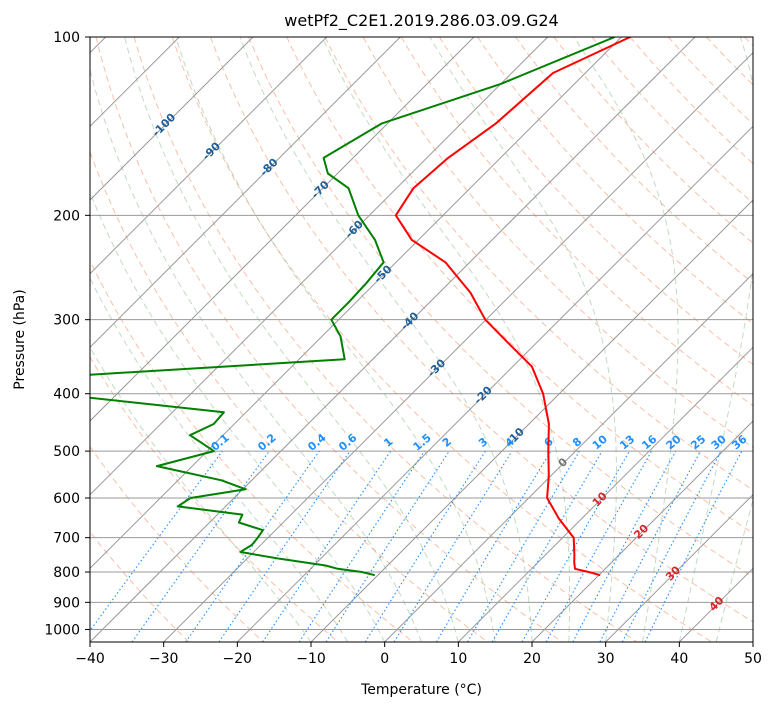 The width and height of the screenshot is (775, 708). I want to click on x-tick-label: 10, so click(458, 659).